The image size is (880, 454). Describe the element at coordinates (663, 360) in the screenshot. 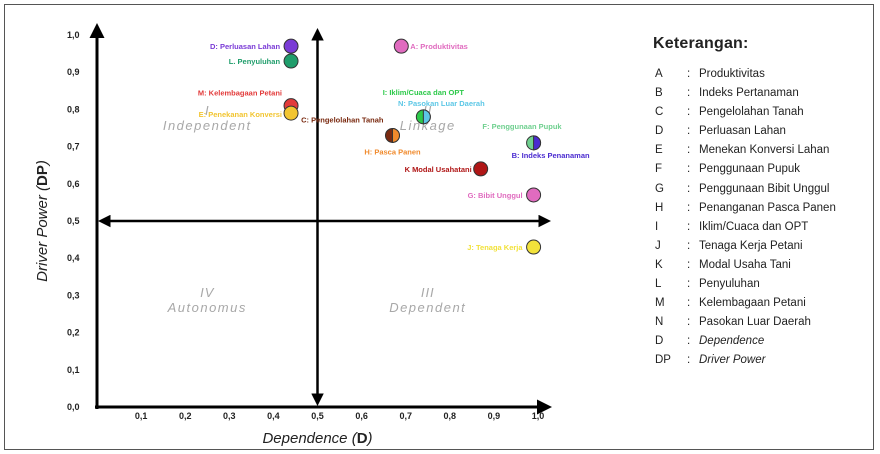

I see `legend-key: DP` at that location.